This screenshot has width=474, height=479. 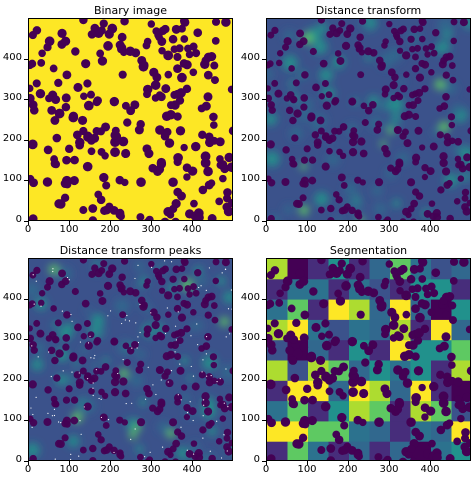 I want to click on y-tick-label: 300, so click(x=12, y=338).